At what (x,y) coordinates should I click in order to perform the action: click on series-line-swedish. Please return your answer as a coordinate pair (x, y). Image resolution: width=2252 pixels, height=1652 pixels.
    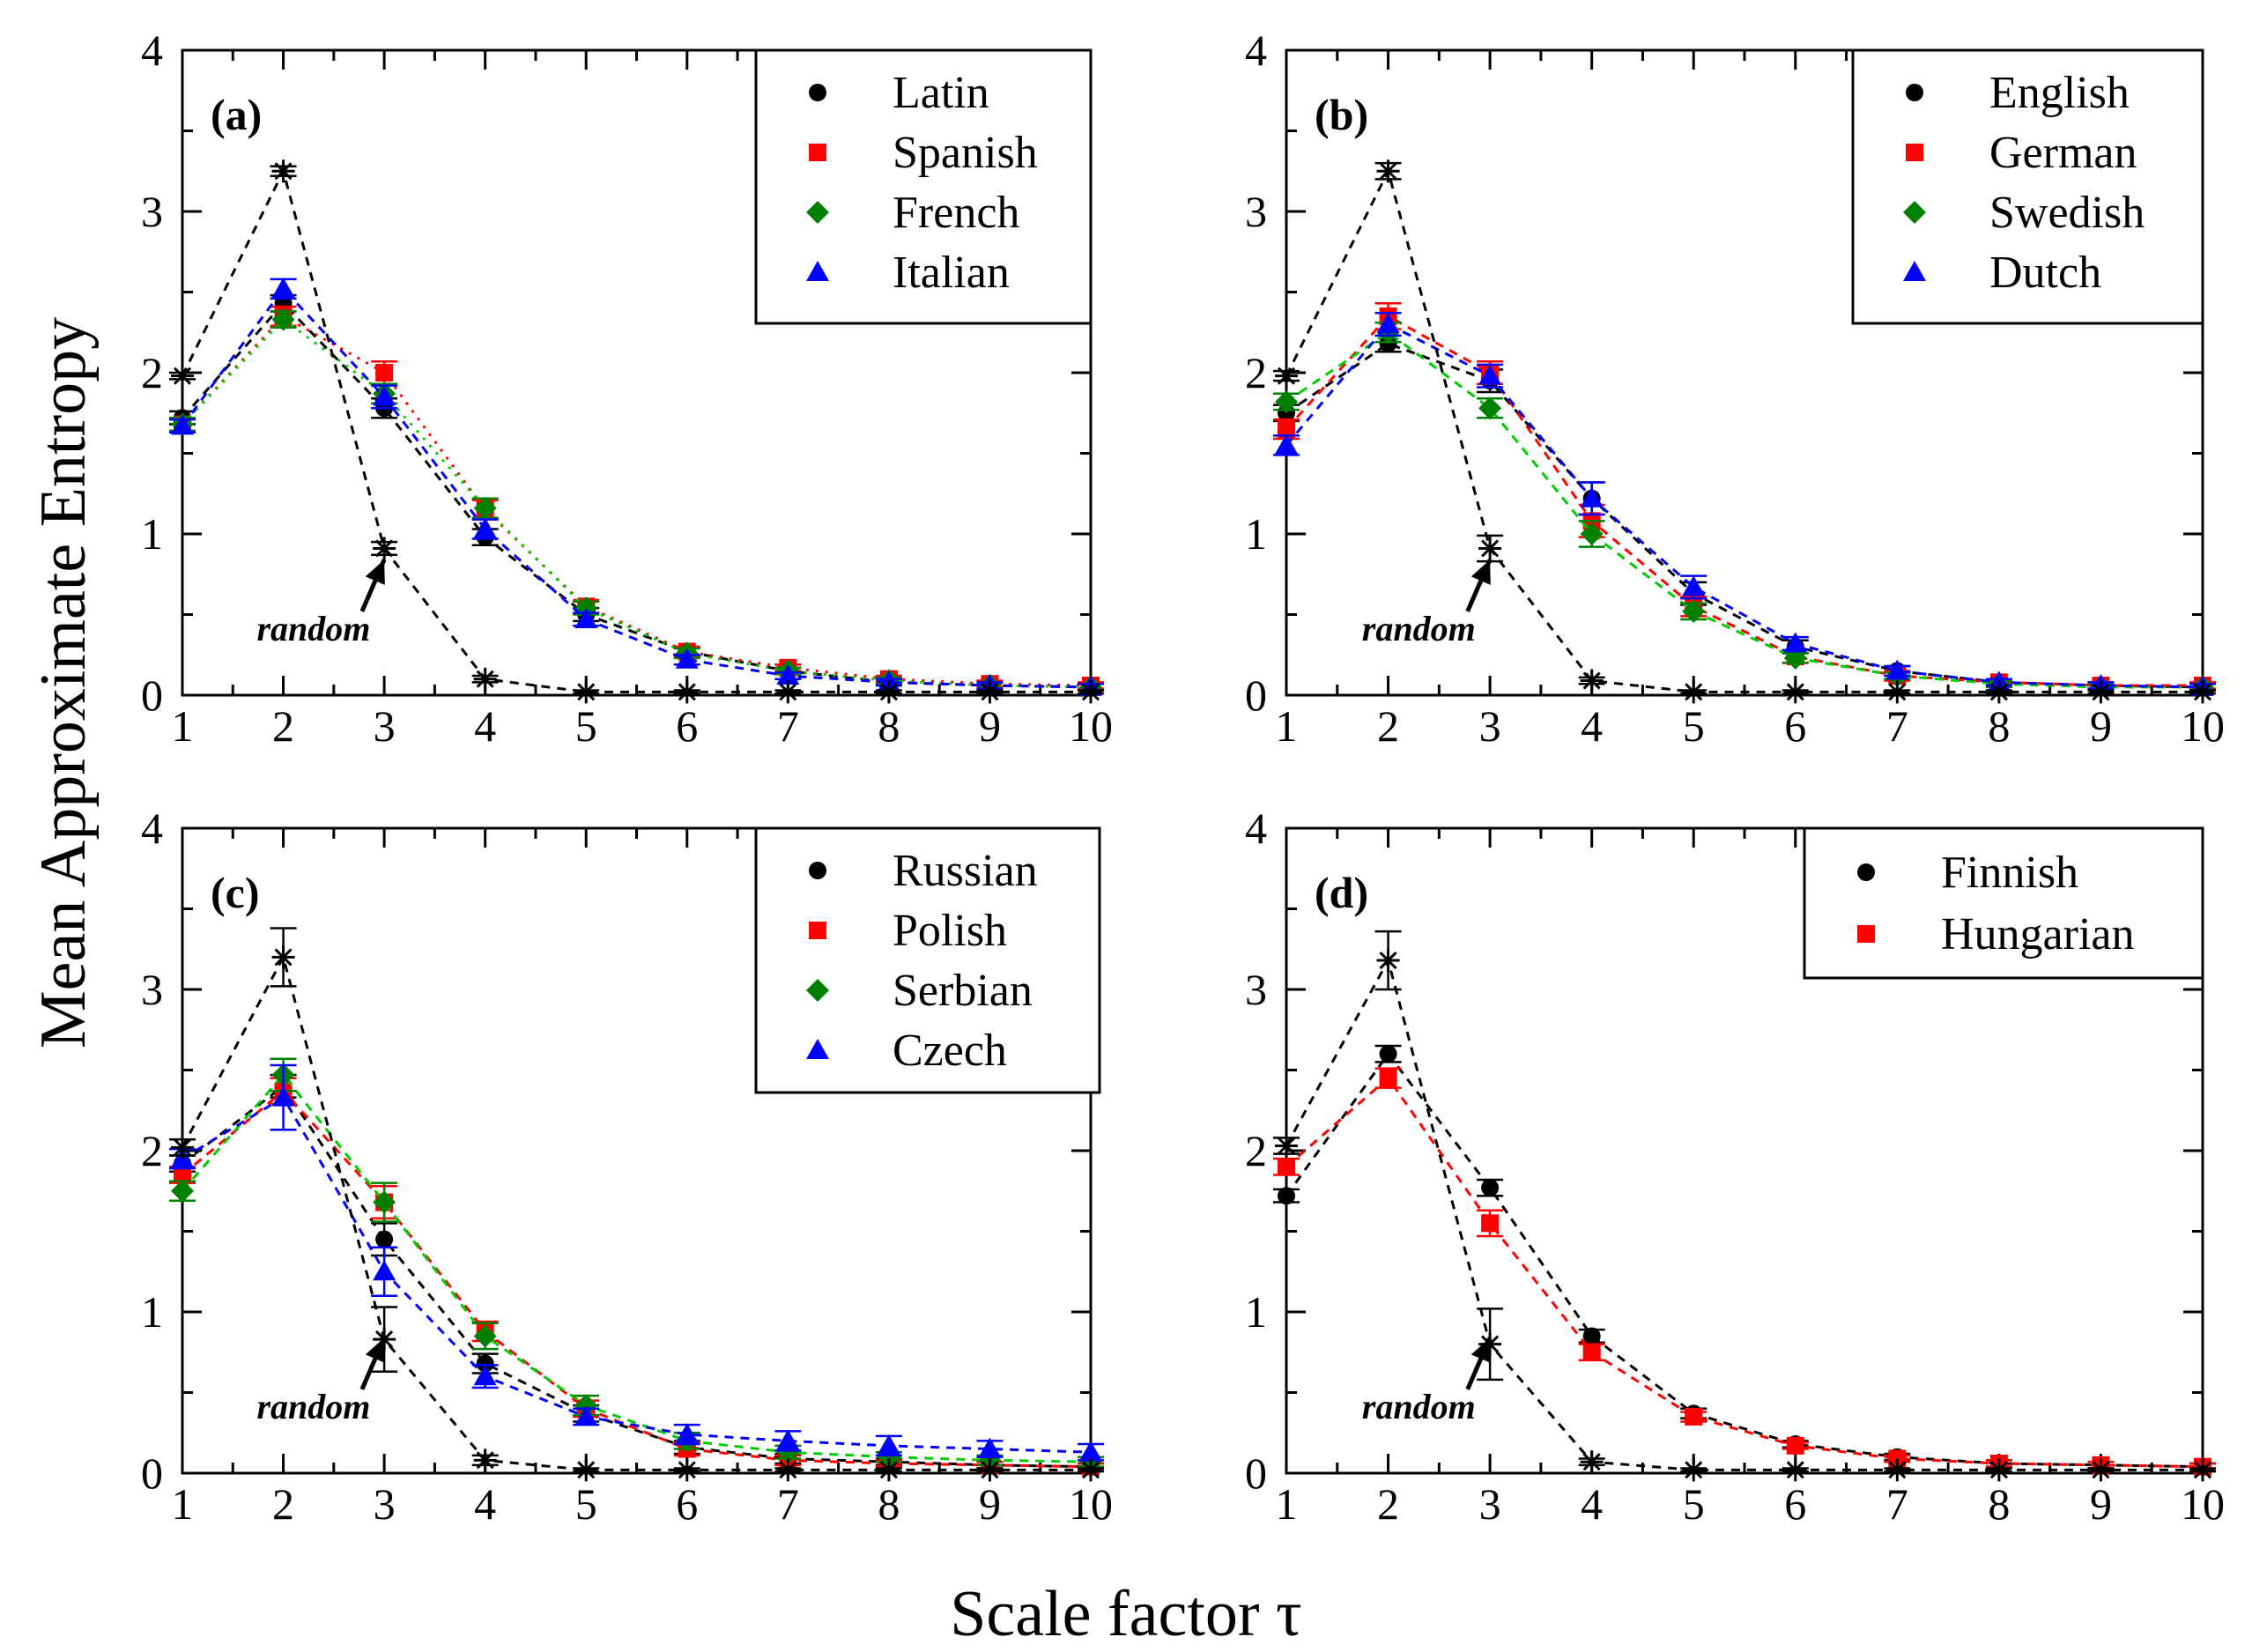
    Looking at the image, I should click on (1744, 510).